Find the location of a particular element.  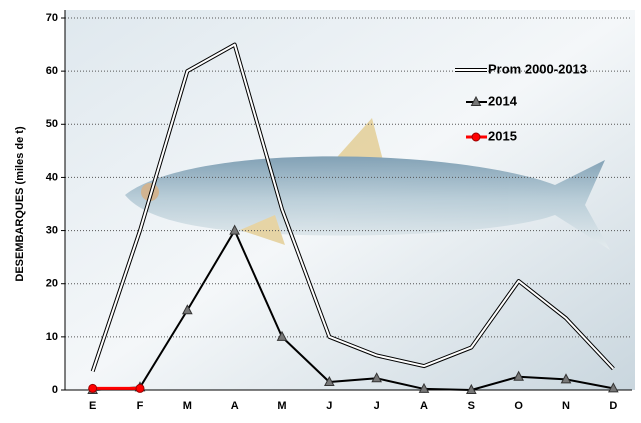

y-tick-label: 30 is located at coordinates (52, 230).